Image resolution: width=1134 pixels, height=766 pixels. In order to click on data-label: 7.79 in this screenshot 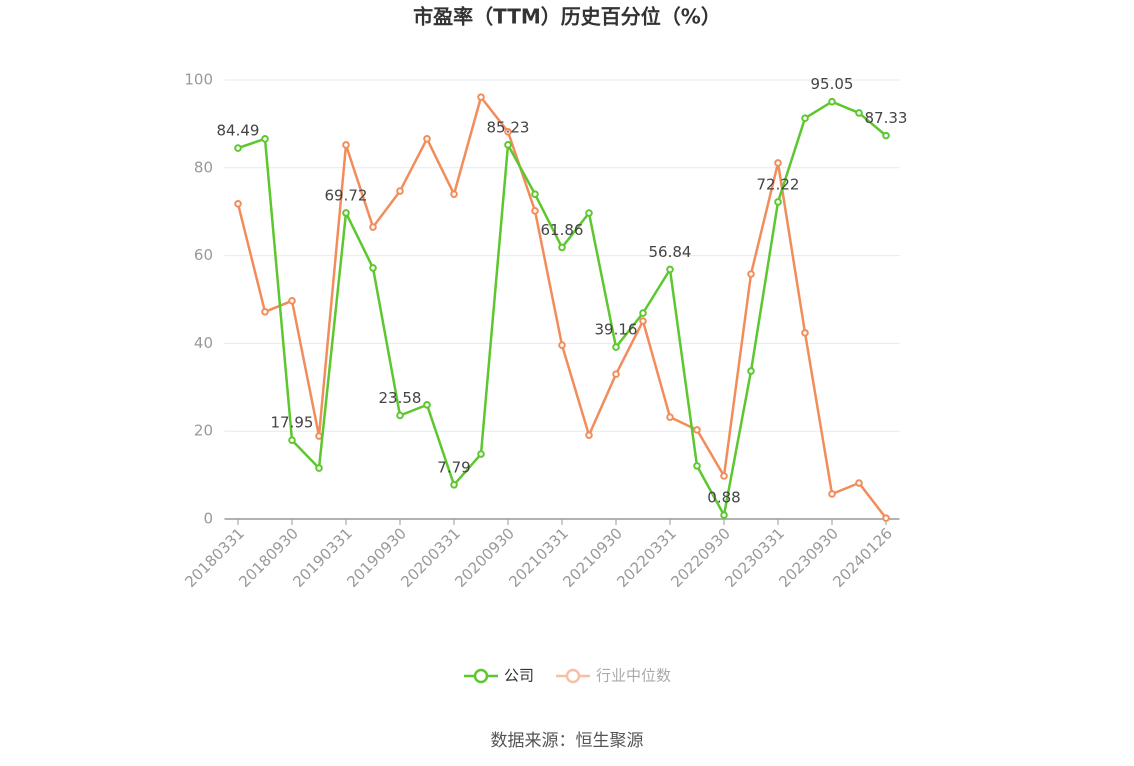, I will do `click(453, 467)`.